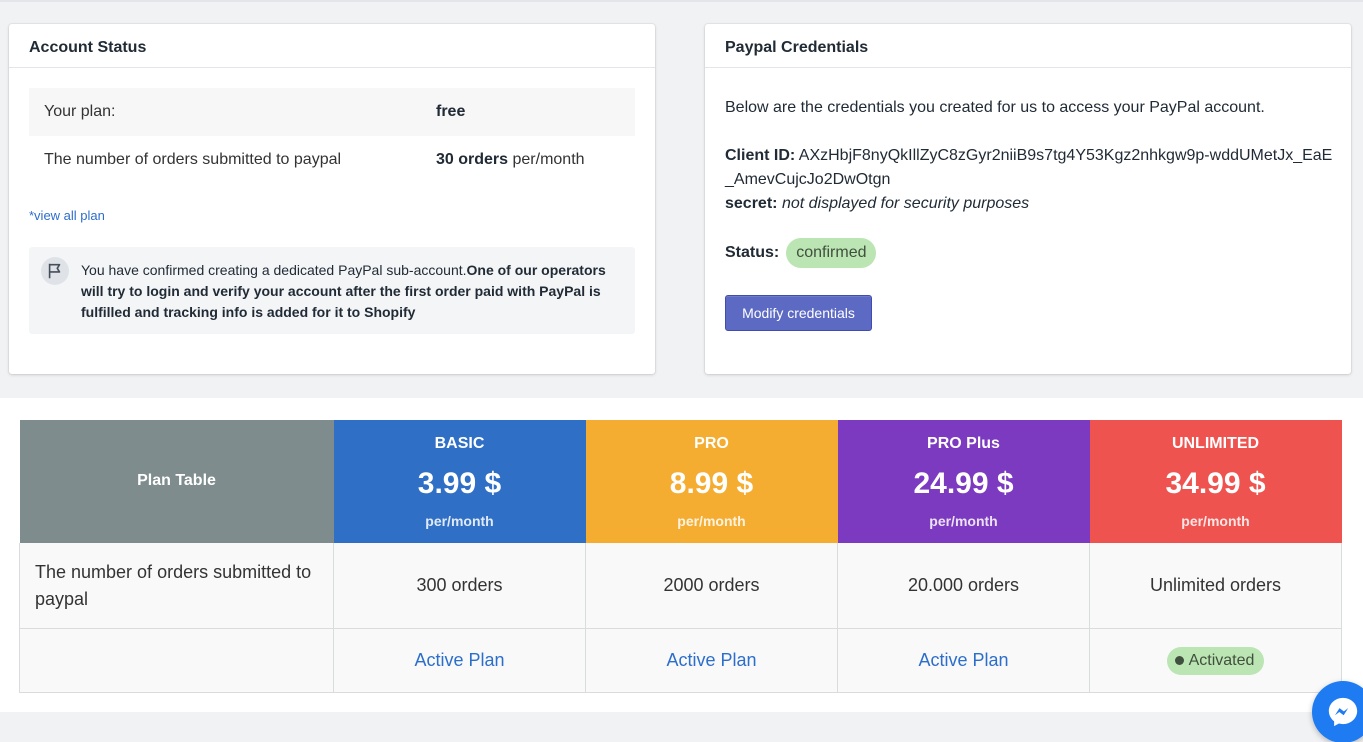 This screenshot has height=742, width=1363. What do you see at coordinates (711, 483) in the screenshot?
I see `plan-price: 8.99 $` at bounding box center [711, 483].